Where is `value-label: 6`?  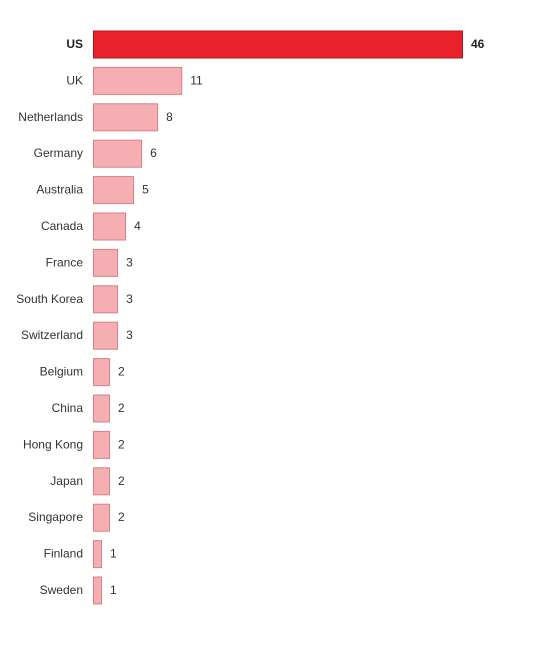
value-label: 6 is located at coordinates (153, 153).